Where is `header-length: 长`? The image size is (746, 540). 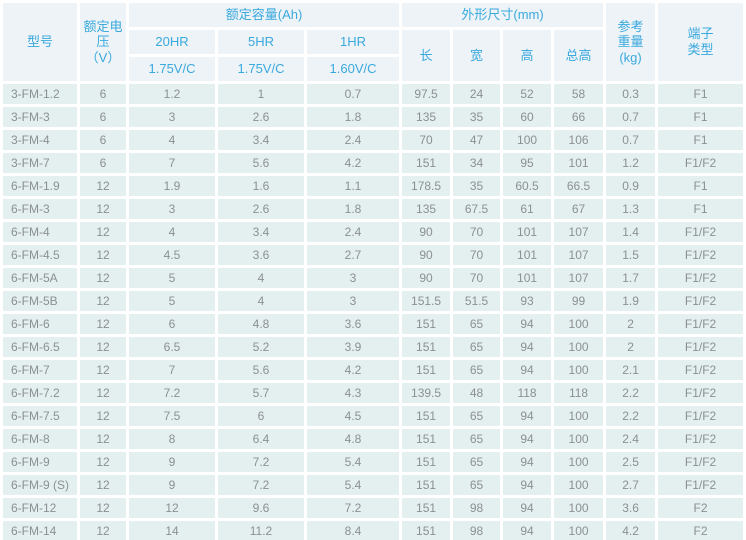 header-length: 长 is located at coordinates (426, 55).